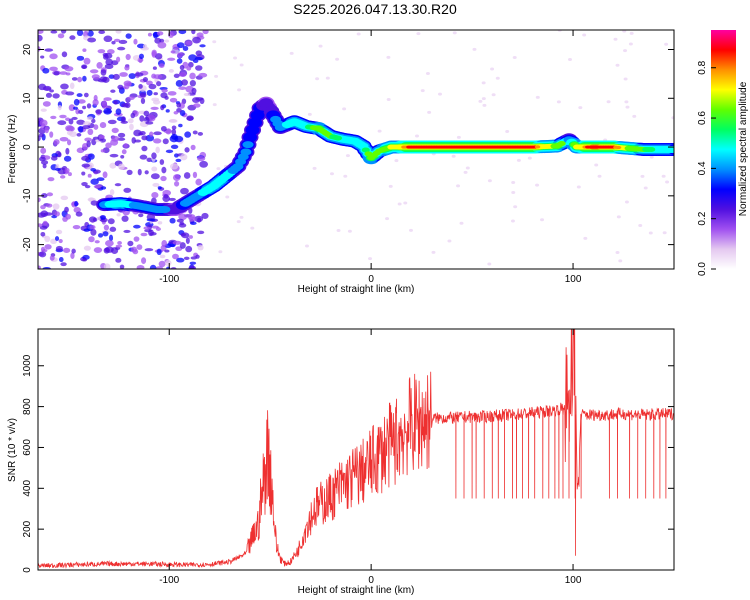 Image resolution: width=750 pixels, height=600 pixels. I want to click on x-tick-label: -100, so click(169, 580).